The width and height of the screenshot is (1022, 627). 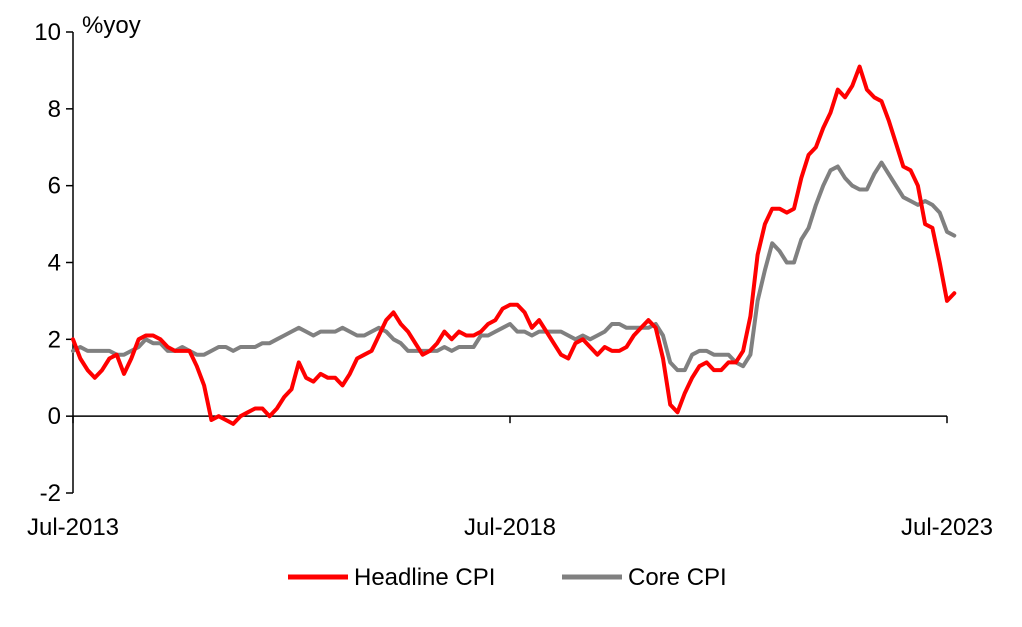 What do you see at coordinates (54, 186) in the screenshot?
I see `y-tick-label: 6` at bounding box center [54, 186].